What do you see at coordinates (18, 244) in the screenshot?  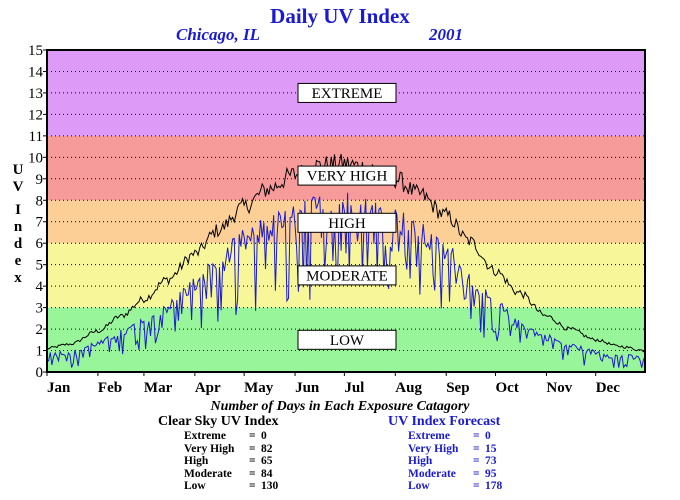 I see `y-axis-label-letter: d` at bounding box center [18, 244].